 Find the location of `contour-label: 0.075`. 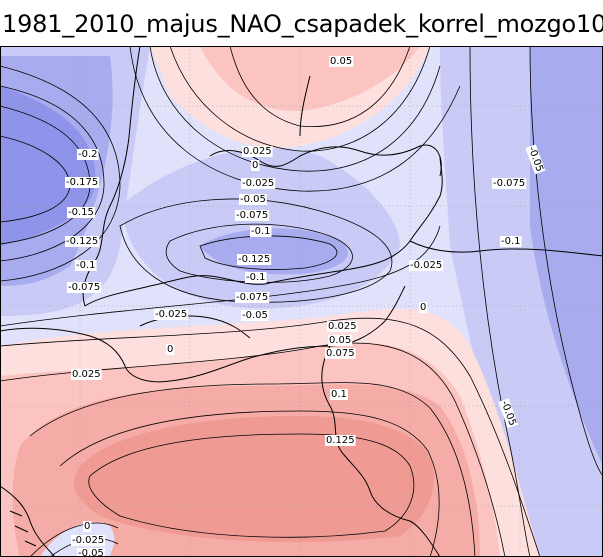

contour-label: 0.075 is located at coordinates (340, 353).